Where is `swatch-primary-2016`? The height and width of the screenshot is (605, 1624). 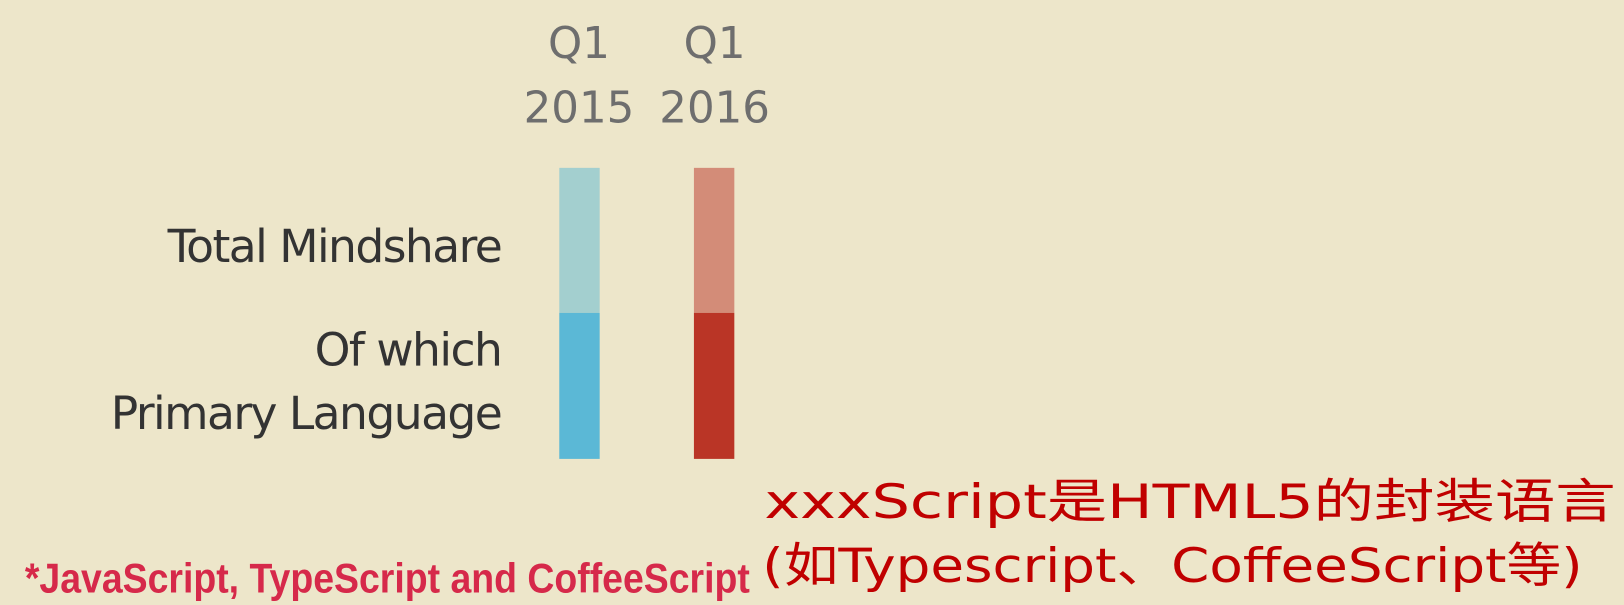
swatch-primary-2016 is located at coordinates (714, 385).